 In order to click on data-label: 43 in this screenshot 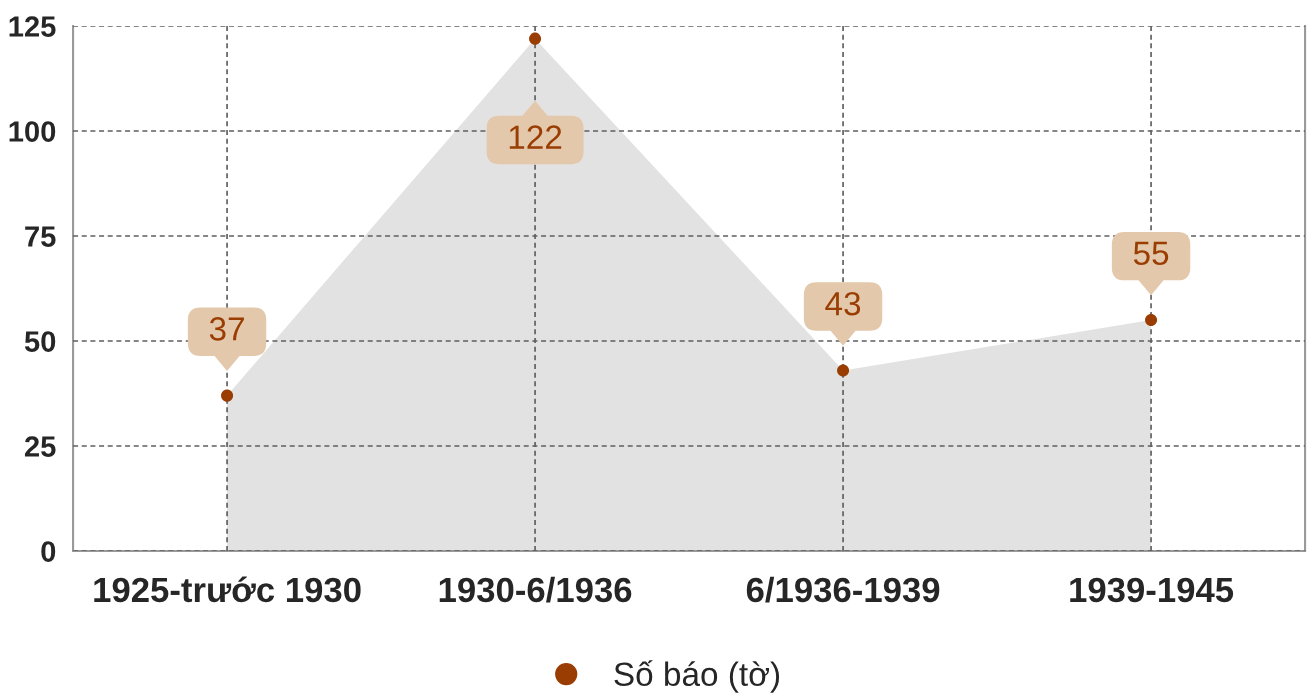, I will do `click(843, 303)`.